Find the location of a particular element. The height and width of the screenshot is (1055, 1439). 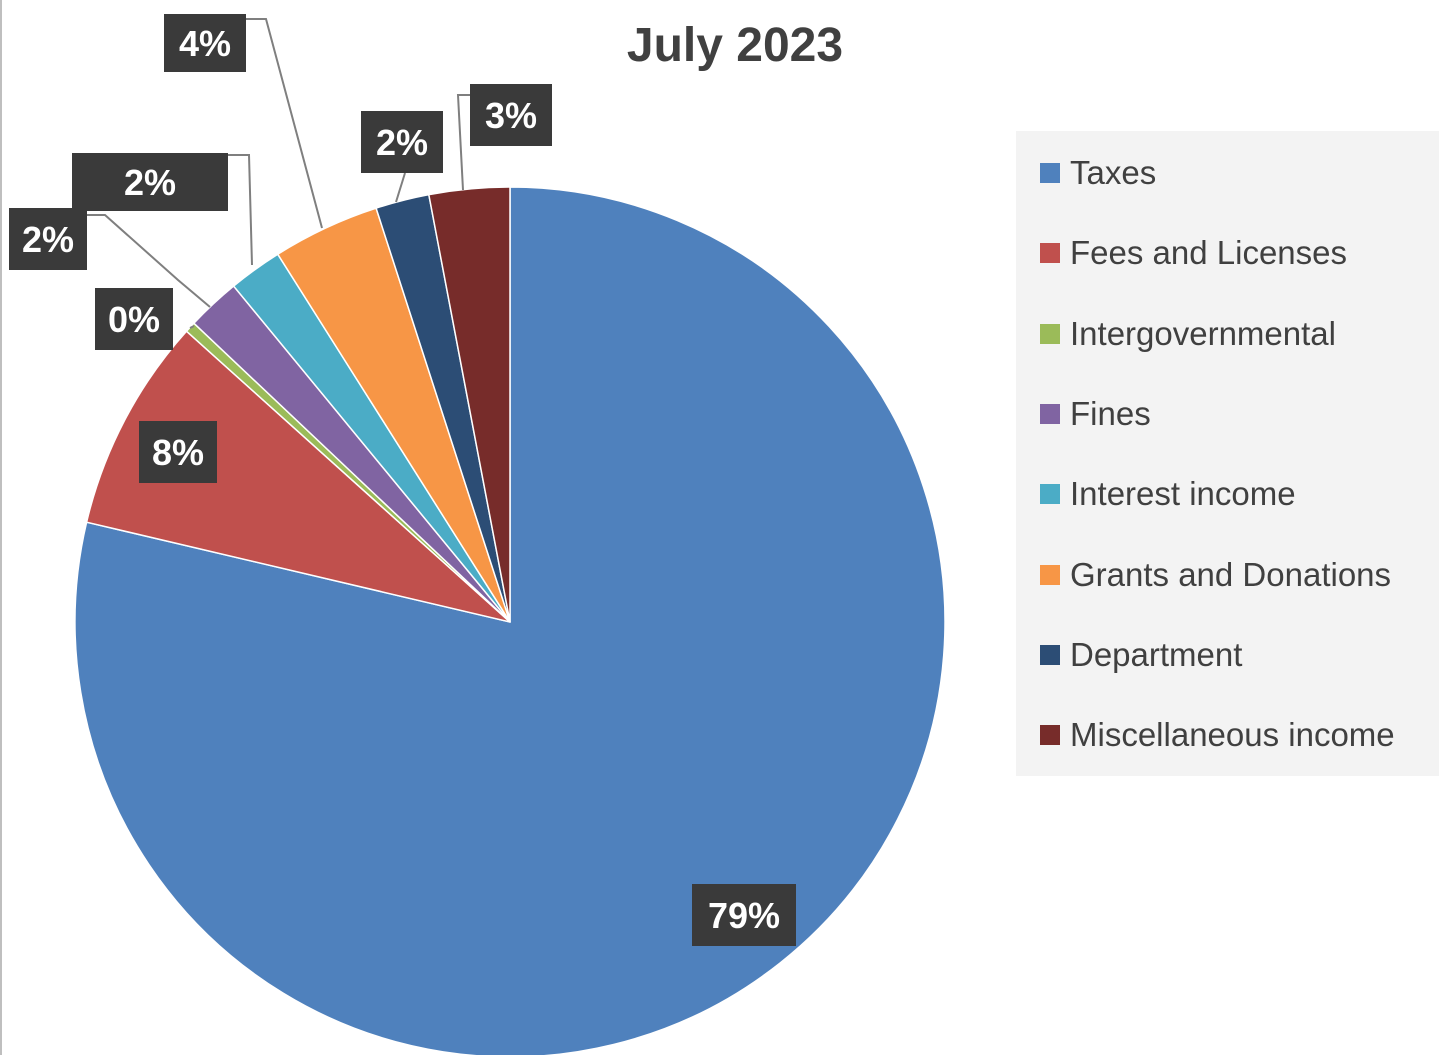

legend-item: Department is located at coordinates (1141, 655).